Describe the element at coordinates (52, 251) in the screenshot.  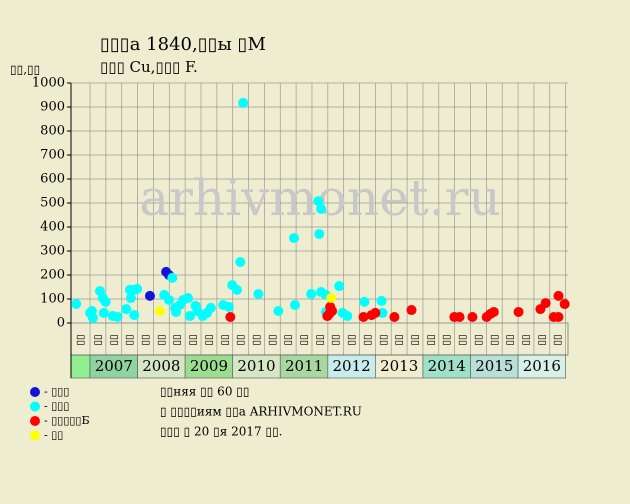
I see `y-tick-label: 300` at that location.